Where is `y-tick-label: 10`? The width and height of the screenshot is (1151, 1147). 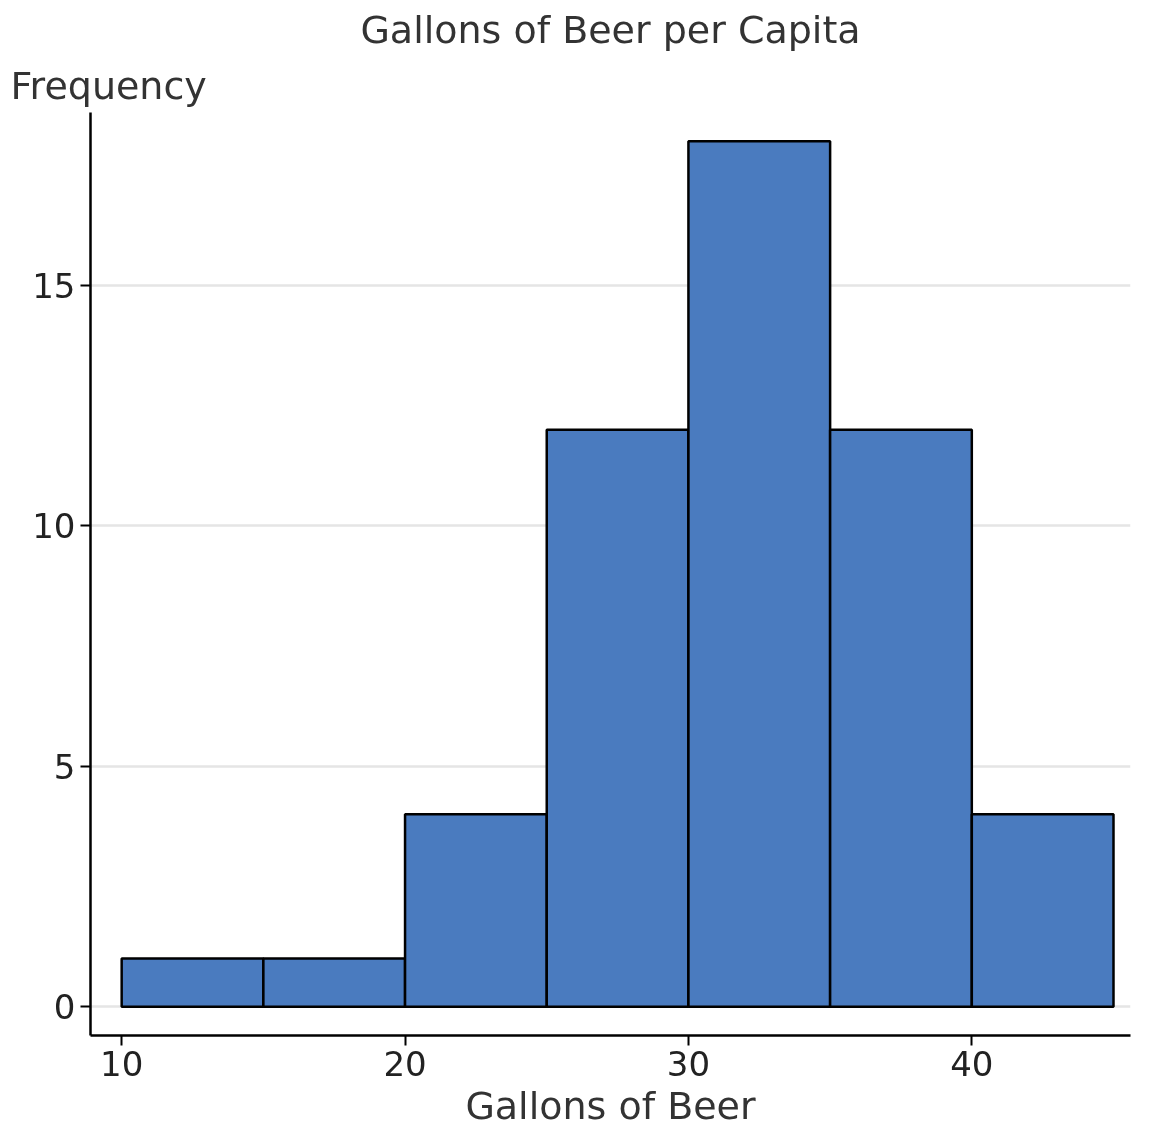 y-tick-label: 10 is located at coordinates (54, 526).